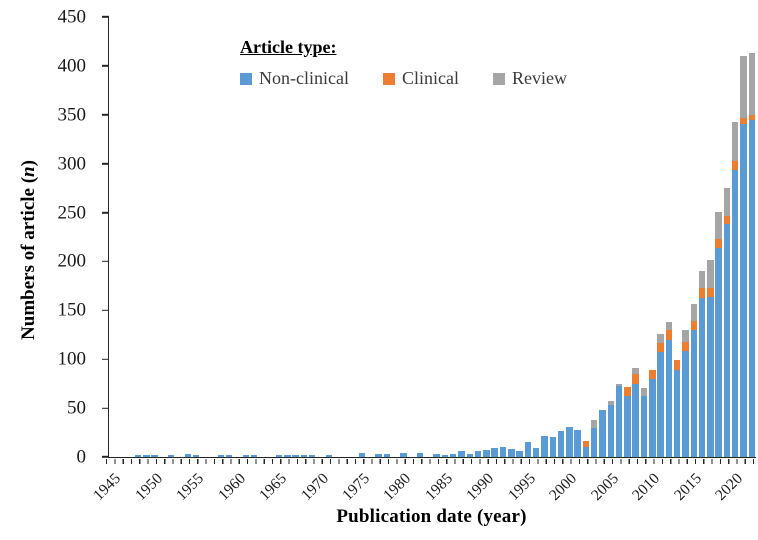 The width and height of the screenshot is (758, 540). What do you see at coordinates (552, 447) in the screenshot?
I see `segment-non-clinical-1998` at bounding box center [552, 447].